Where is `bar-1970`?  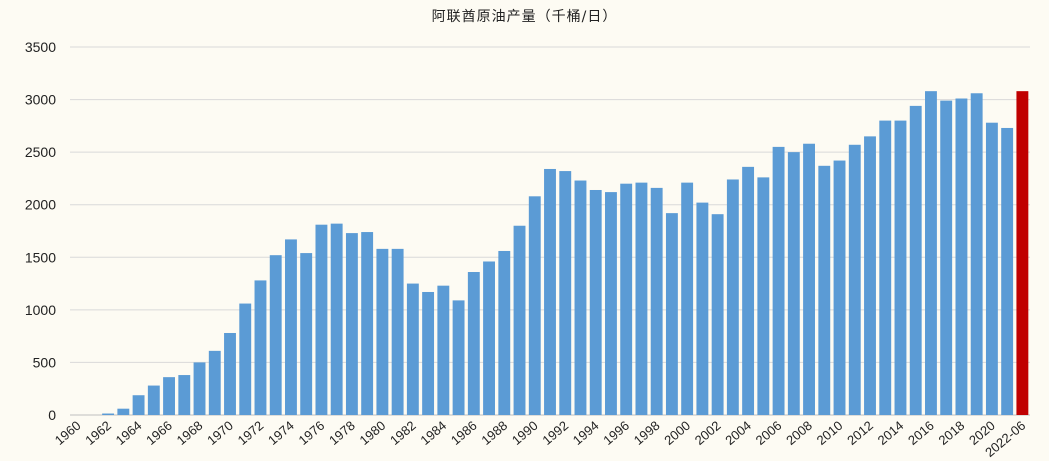 bar-1970 is located at coordinates (230, 373).